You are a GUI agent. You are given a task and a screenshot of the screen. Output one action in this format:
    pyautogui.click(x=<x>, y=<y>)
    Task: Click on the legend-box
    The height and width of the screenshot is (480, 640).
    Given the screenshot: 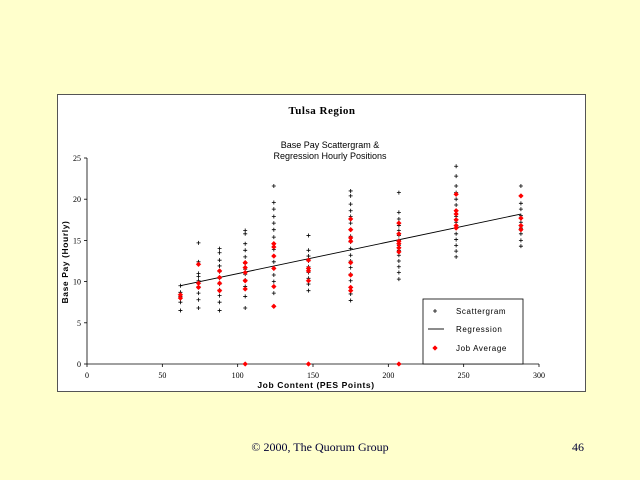 What is the action you would take?
    pyautogui.click(x=473, y=331)
    